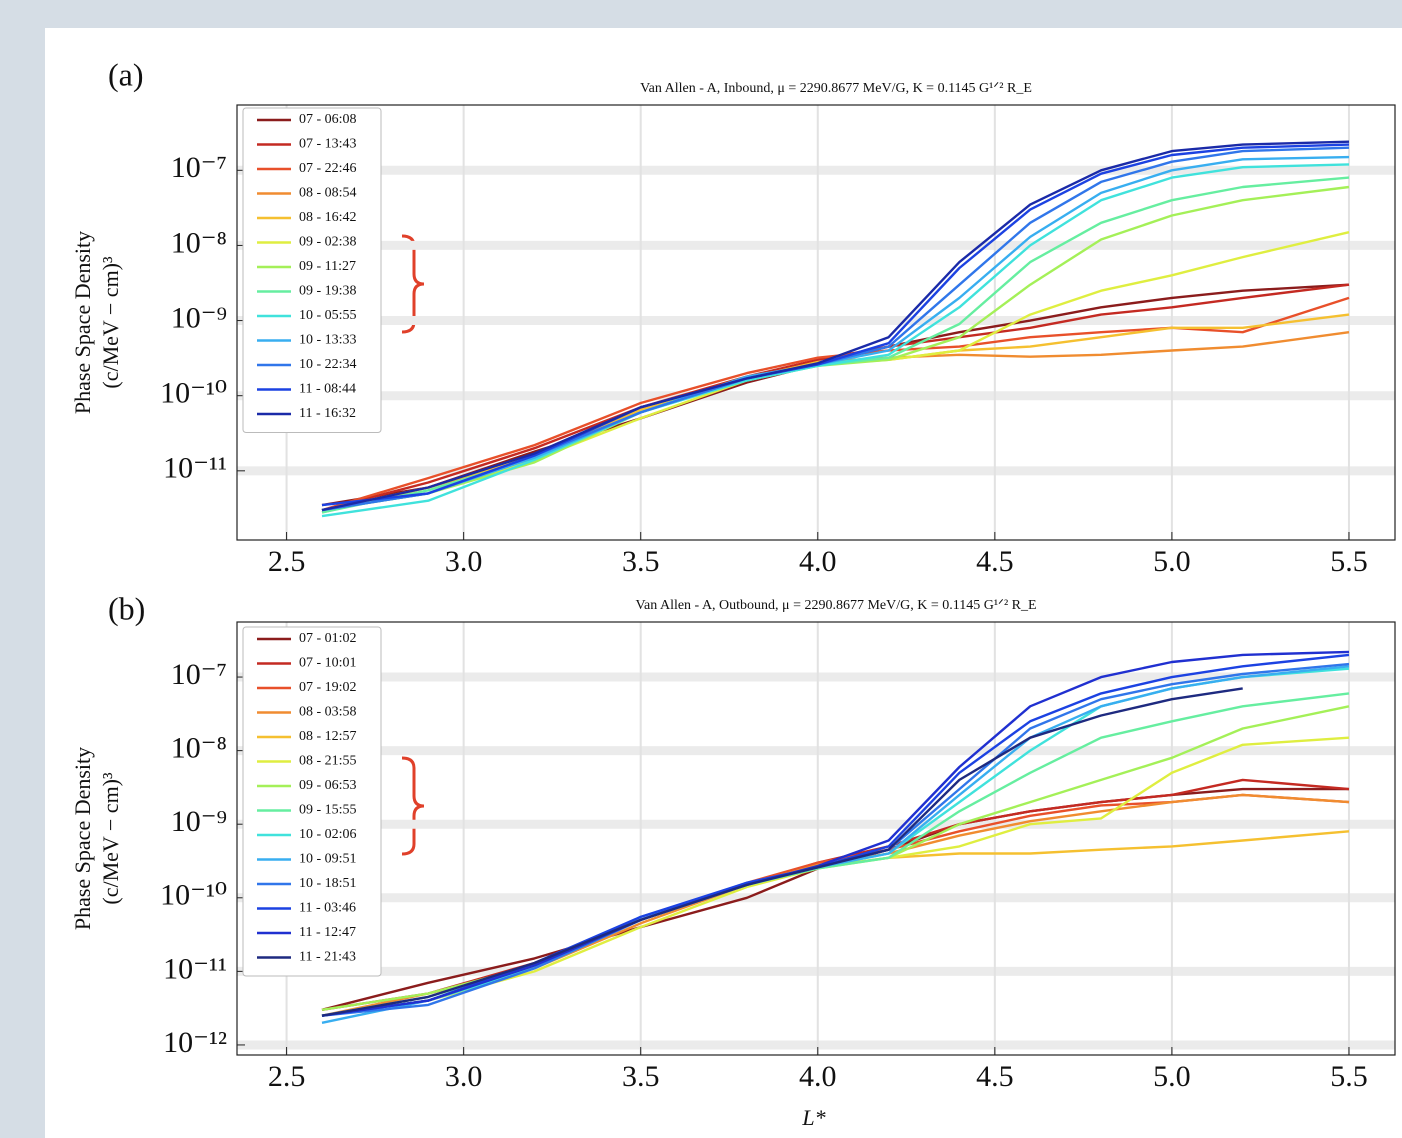 The height and width of the screenshot is (1138, 1402). Describe the element at coordinates (328, 242) in the screenshot. I see `legend-label: 09 - 02:38` at that location.